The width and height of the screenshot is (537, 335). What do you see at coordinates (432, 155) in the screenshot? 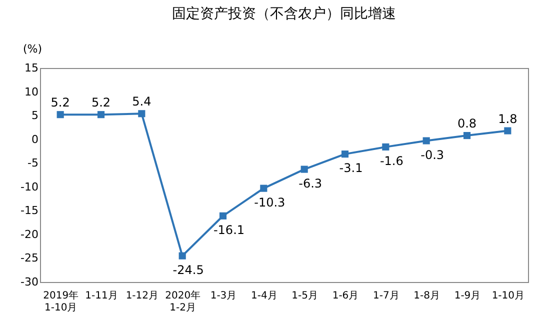
I see `data-label: -0.3` at bounding box center [432, 155].